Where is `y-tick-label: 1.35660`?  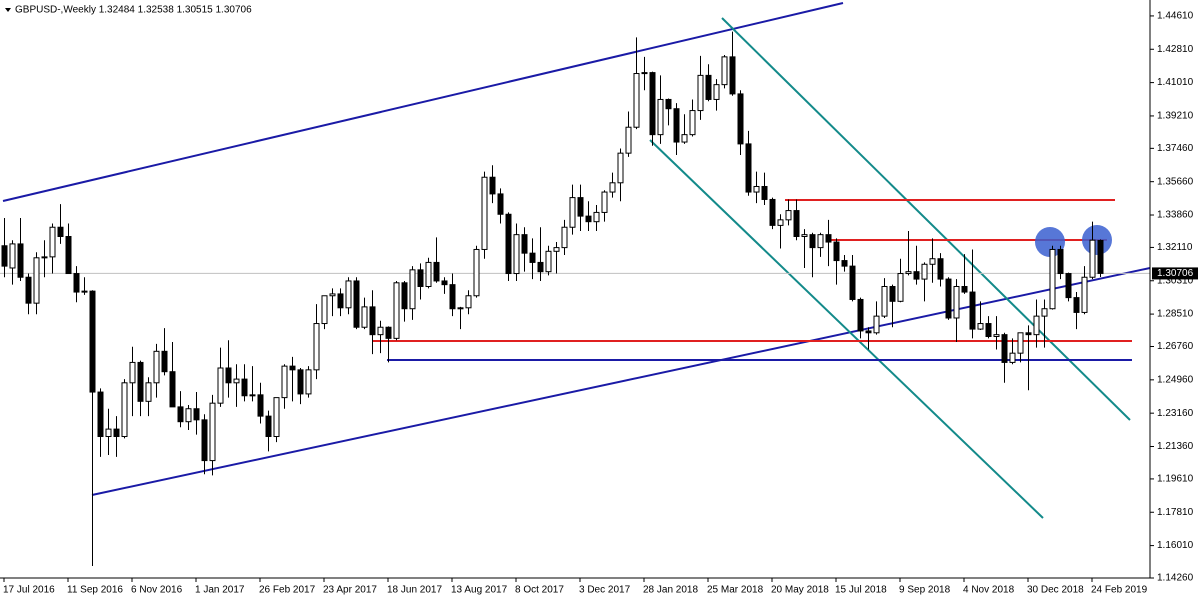
y-tick-label: 1.35660 is located at coordinates (1175, 181).